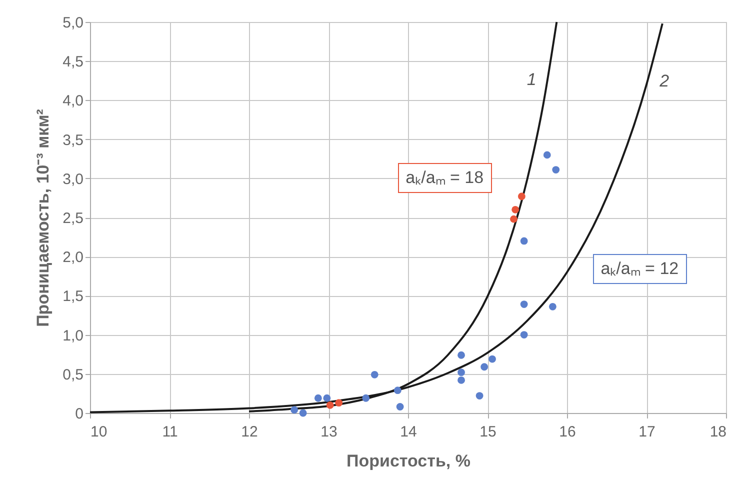  I want to click on x-tick-label: 11, so click(170, 432).